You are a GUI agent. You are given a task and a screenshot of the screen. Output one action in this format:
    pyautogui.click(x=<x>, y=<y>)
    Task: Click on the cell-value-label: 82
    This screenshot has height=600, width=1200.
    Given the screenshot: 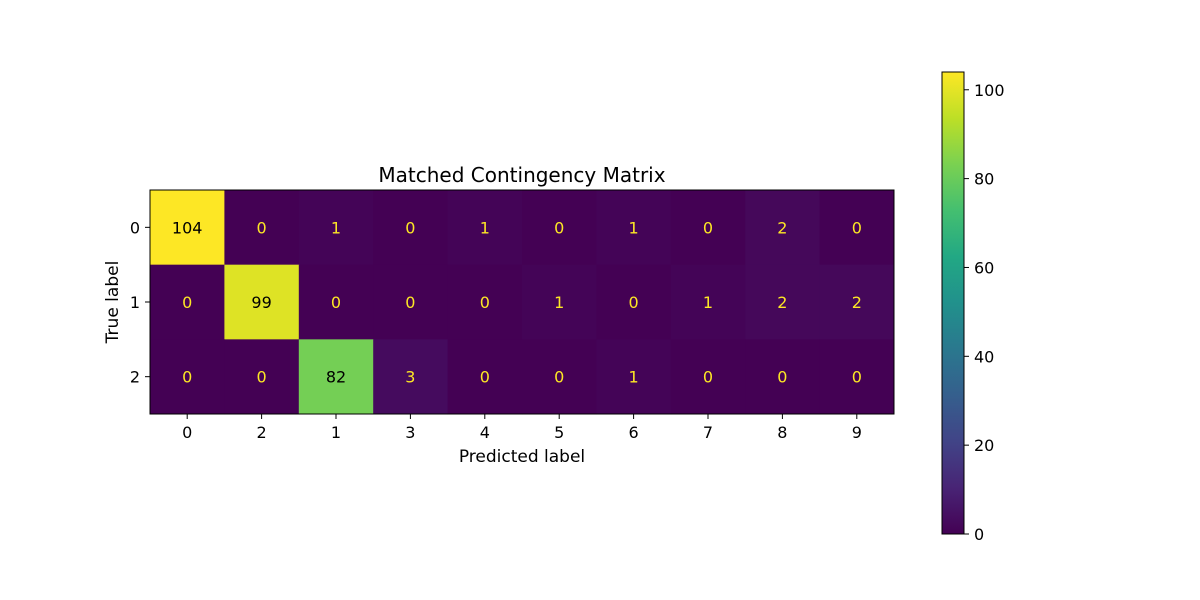 What is the action you would take?
    pyautogui.click(x=336, y=377)
    